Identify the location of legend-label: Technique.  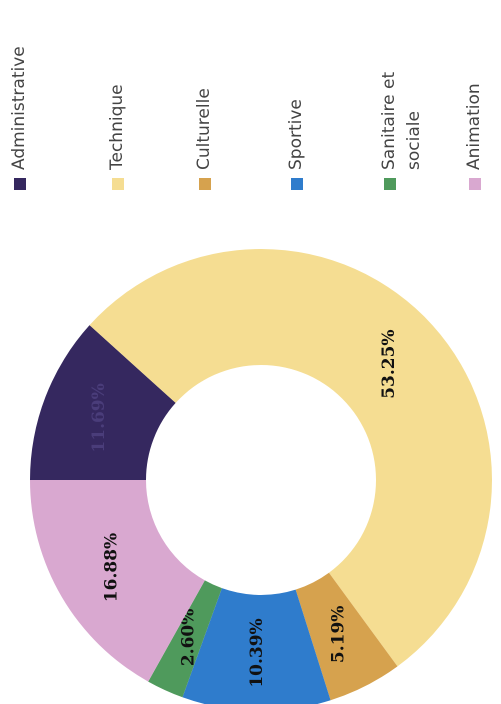
(117, 127).